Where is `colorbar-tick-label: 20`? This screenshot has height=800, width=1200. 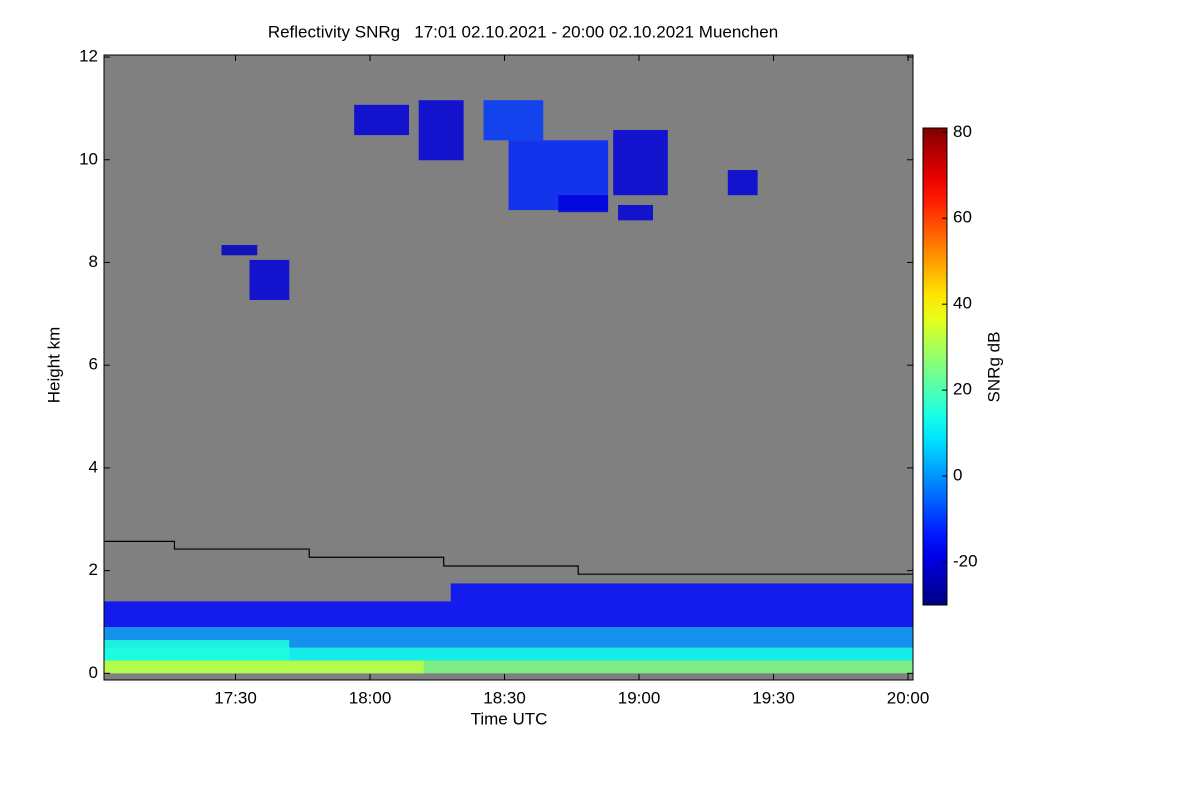
colorbar-tick-label: 20 is located at coordinates (962, 389).